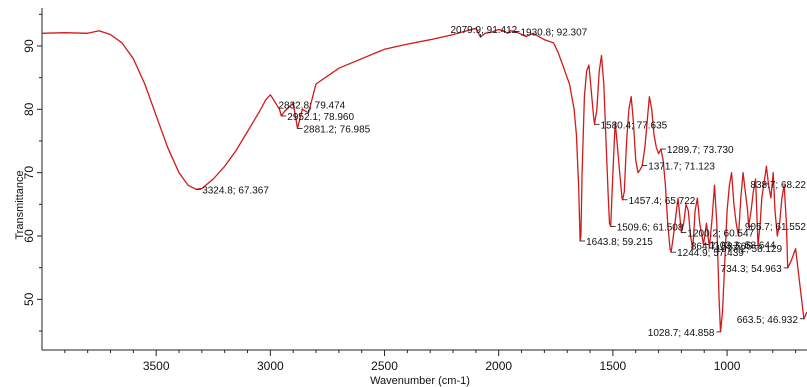 This screenshot has width=807, height=387. What do you see at coordinates (29, 299) in the screenshot?
I see `y-tick-label: 50` at bounding box center [29, 299].